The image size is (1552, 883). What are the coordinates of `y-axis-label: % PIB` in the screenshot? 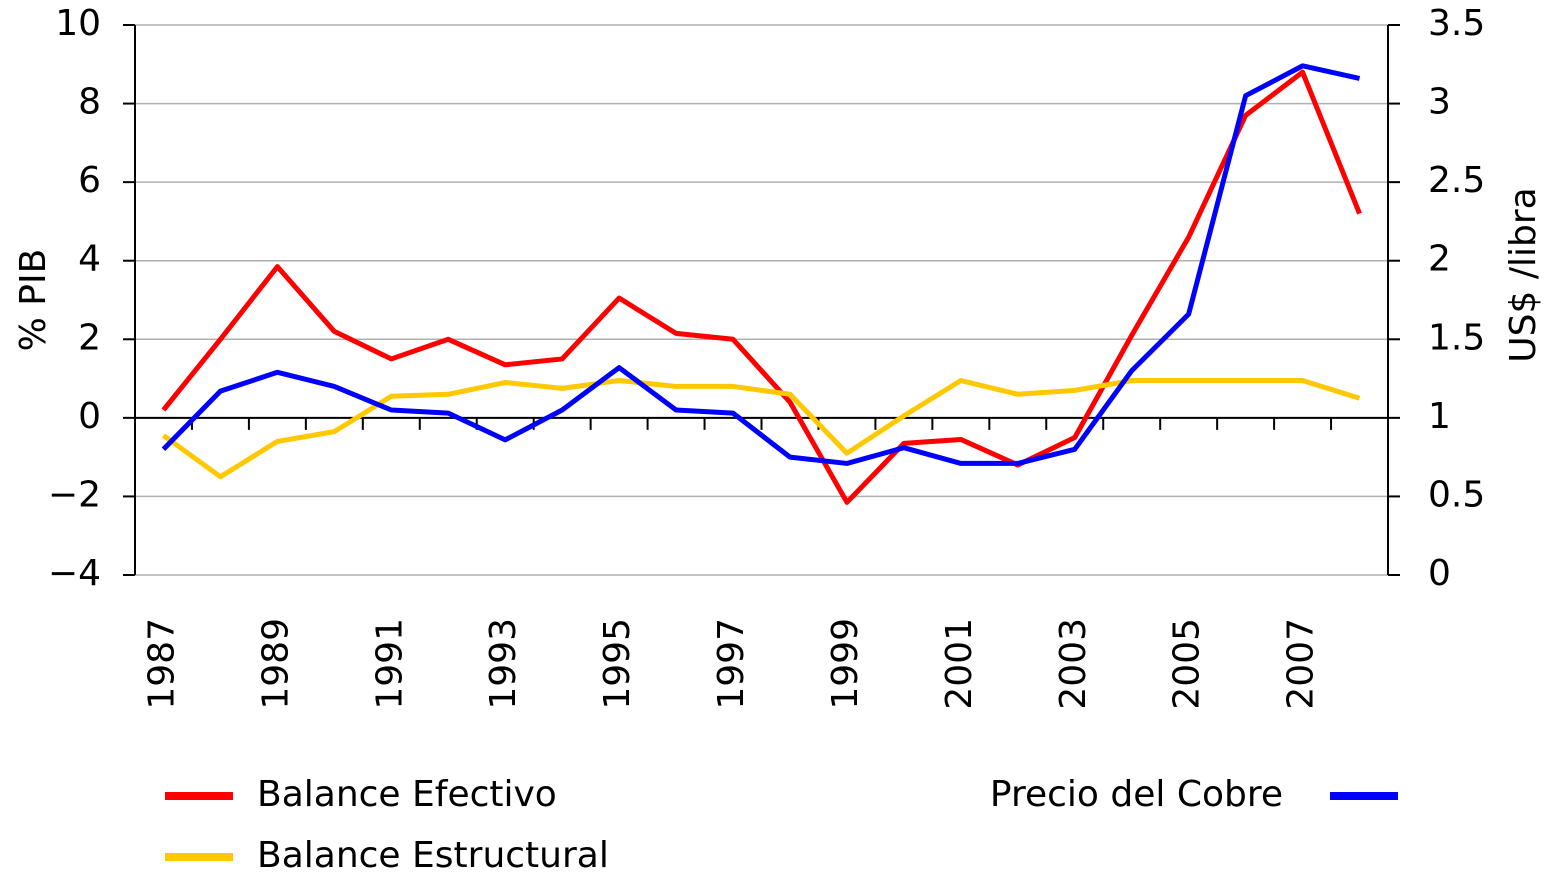 It's located at (33, 300).